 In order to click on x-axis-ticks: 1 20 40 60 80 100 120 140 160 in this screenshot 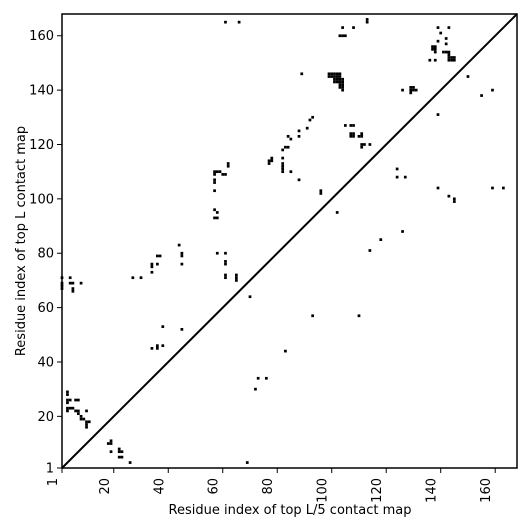, I will do `click(271, 485)`.